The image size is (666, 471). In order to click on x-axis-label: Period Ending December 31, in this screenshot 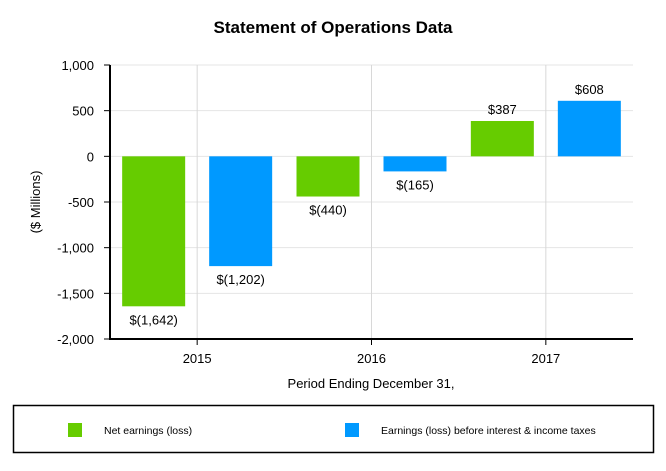, I will do `click(371, 383)`.